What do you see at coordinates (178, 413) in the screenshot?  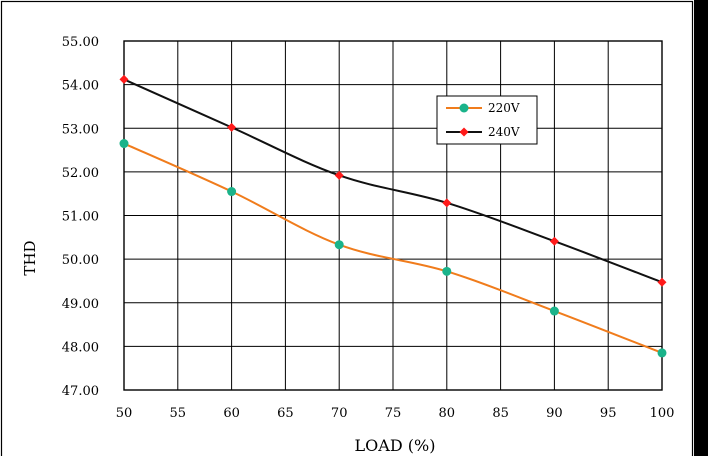 I see `x-tick-label: 55` at bounding box center [178, 413].